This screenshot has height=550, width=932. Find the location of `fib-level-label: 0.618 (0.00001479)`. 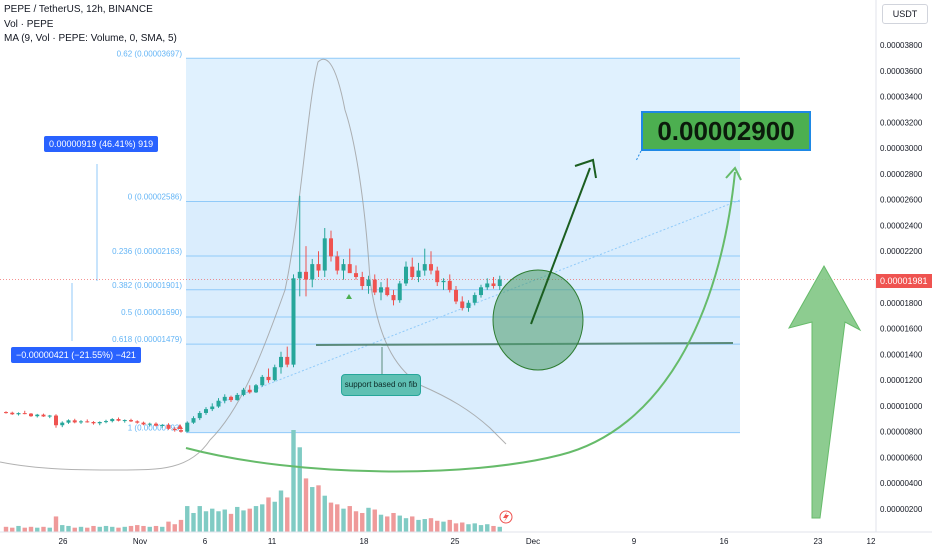

fib-level-label: 0.618 (0.00001479) is located at coordinates (147, 339).